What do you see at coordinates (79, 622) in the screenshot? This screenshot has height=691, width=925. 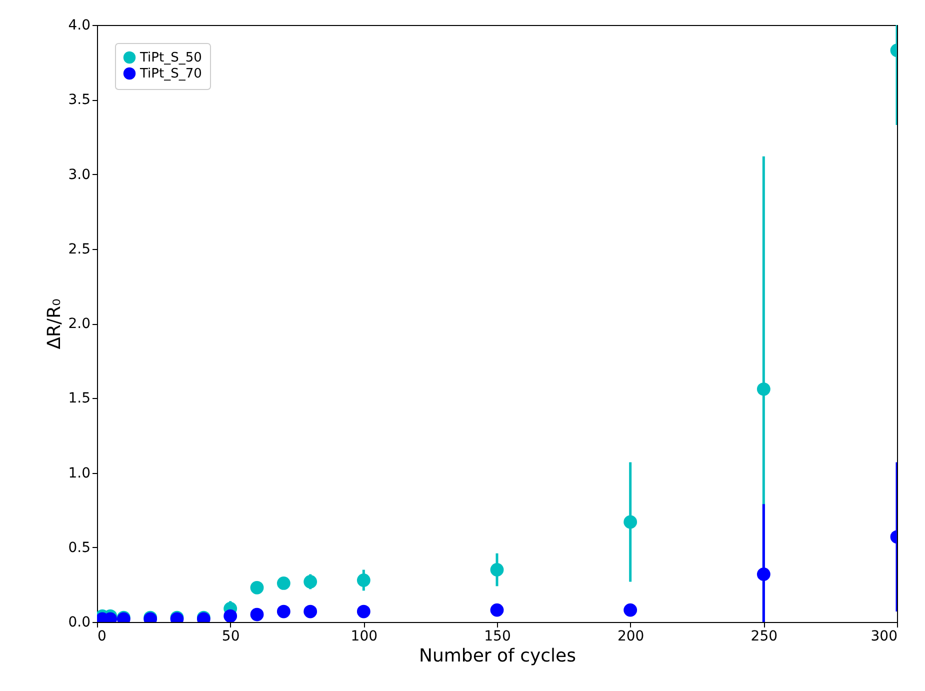 I see `y-tick-label: 0.0` at bounding box center [79, 622].